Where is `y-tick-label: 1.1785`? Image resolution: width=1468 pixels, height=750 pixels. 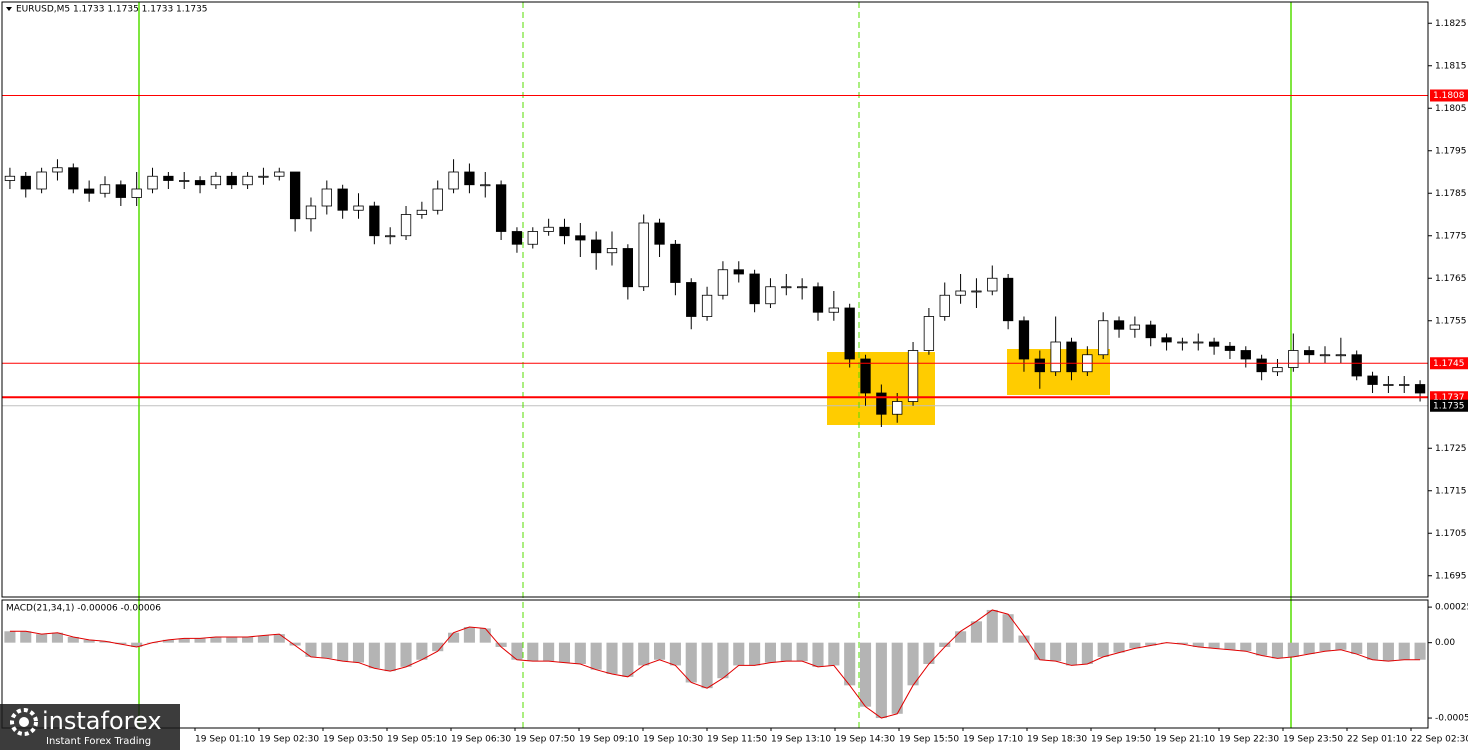 y-tick-label: 1.1785 is located at coordinates (1451, 194).